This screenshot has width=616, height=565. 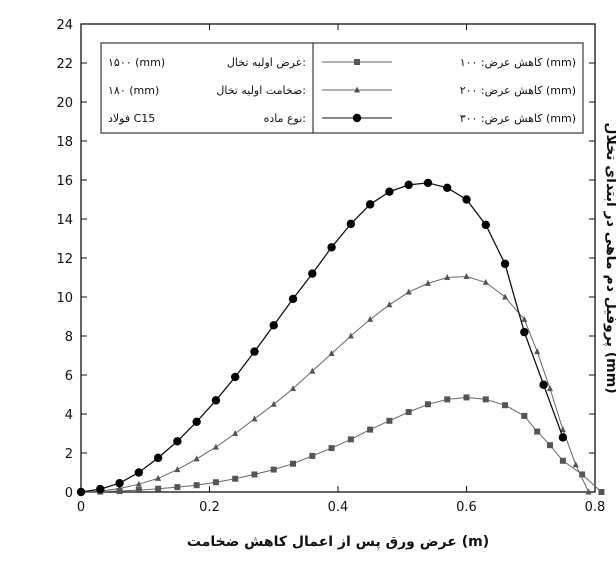 What do you see at coordinates (64, 298) in the screenshot?
I see `y-tick-label: 10` at bounding box center [64, 298].